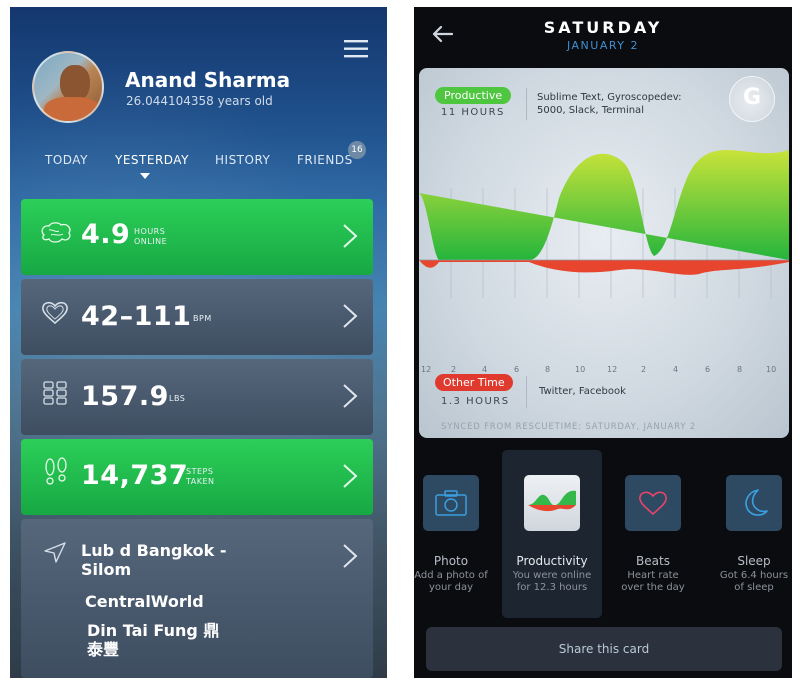  I want to click on x-tick-0: 12, so click(426, 369).